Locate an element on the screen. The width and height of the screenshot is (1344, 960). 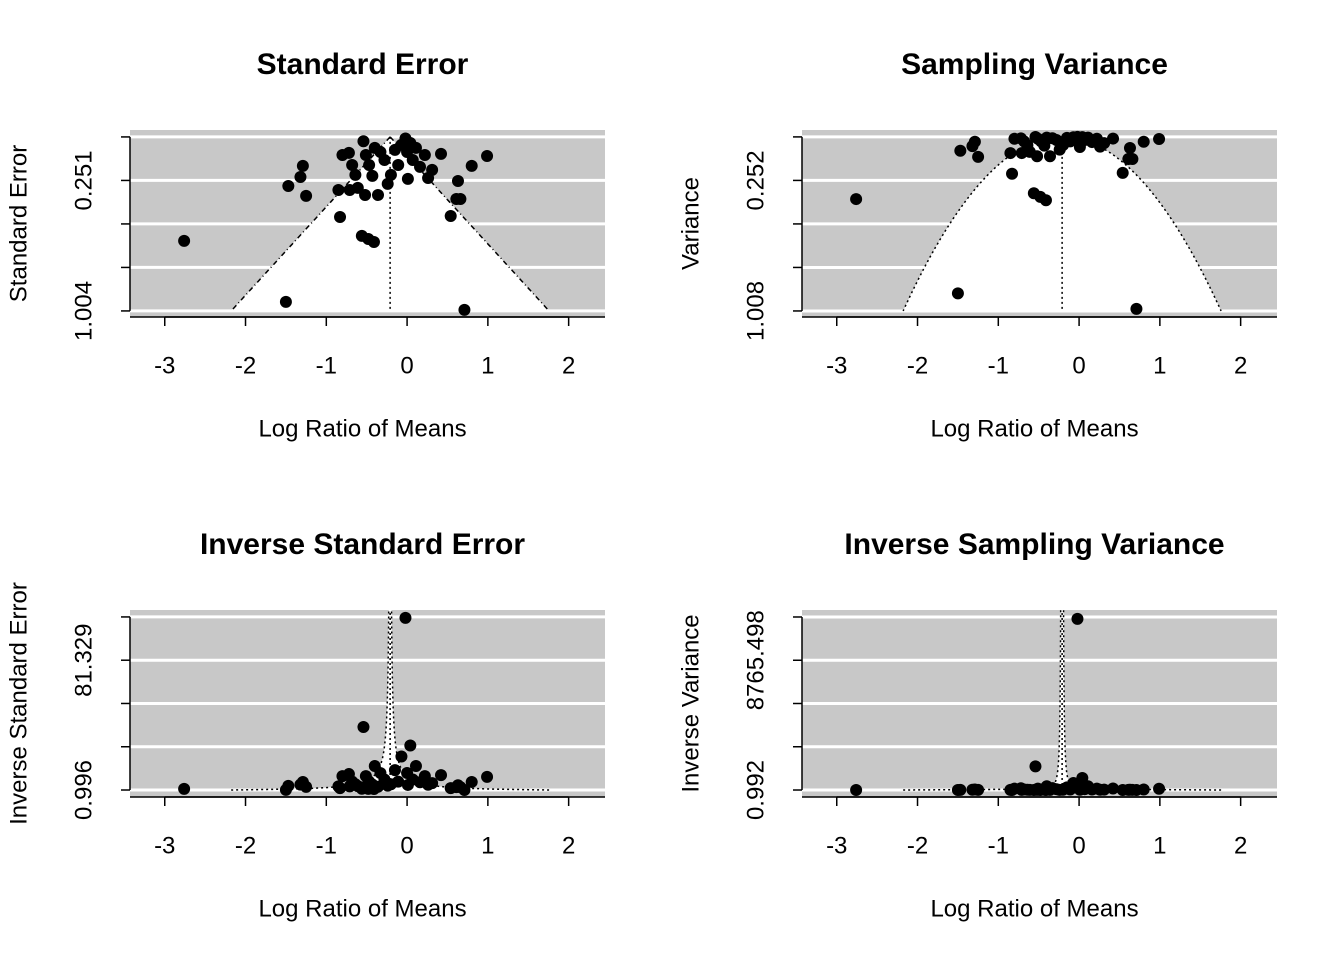
y-tick-label: 0.996 is located at coordinates (83, 790).